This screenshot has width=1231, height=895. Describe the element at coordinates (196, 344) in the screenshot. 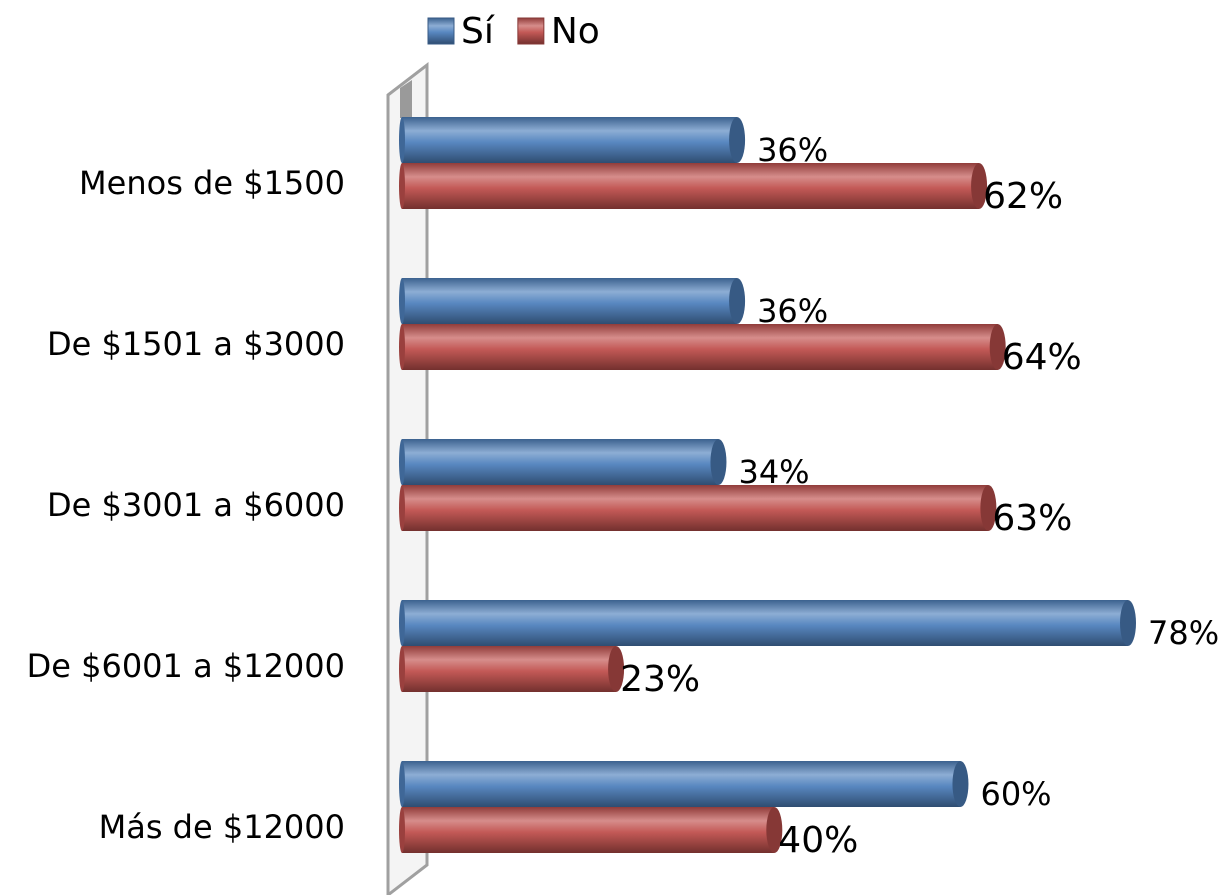

I see `y-tick-label: De $1501 a $3000` at that location.